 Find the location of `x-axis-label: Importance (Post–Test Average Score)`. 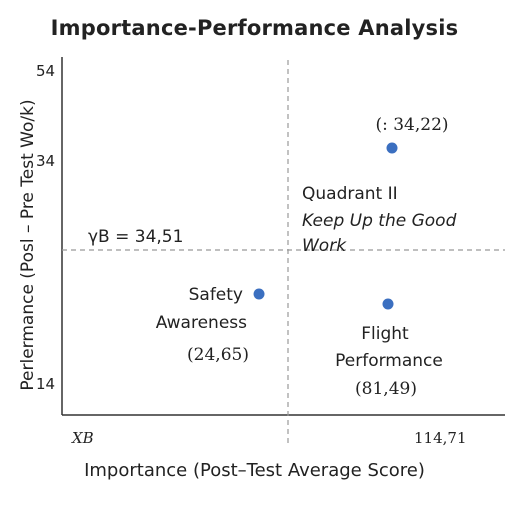

x-axis-label: Importance (Post–Test Average Score) is located at coordinates (254, 470).